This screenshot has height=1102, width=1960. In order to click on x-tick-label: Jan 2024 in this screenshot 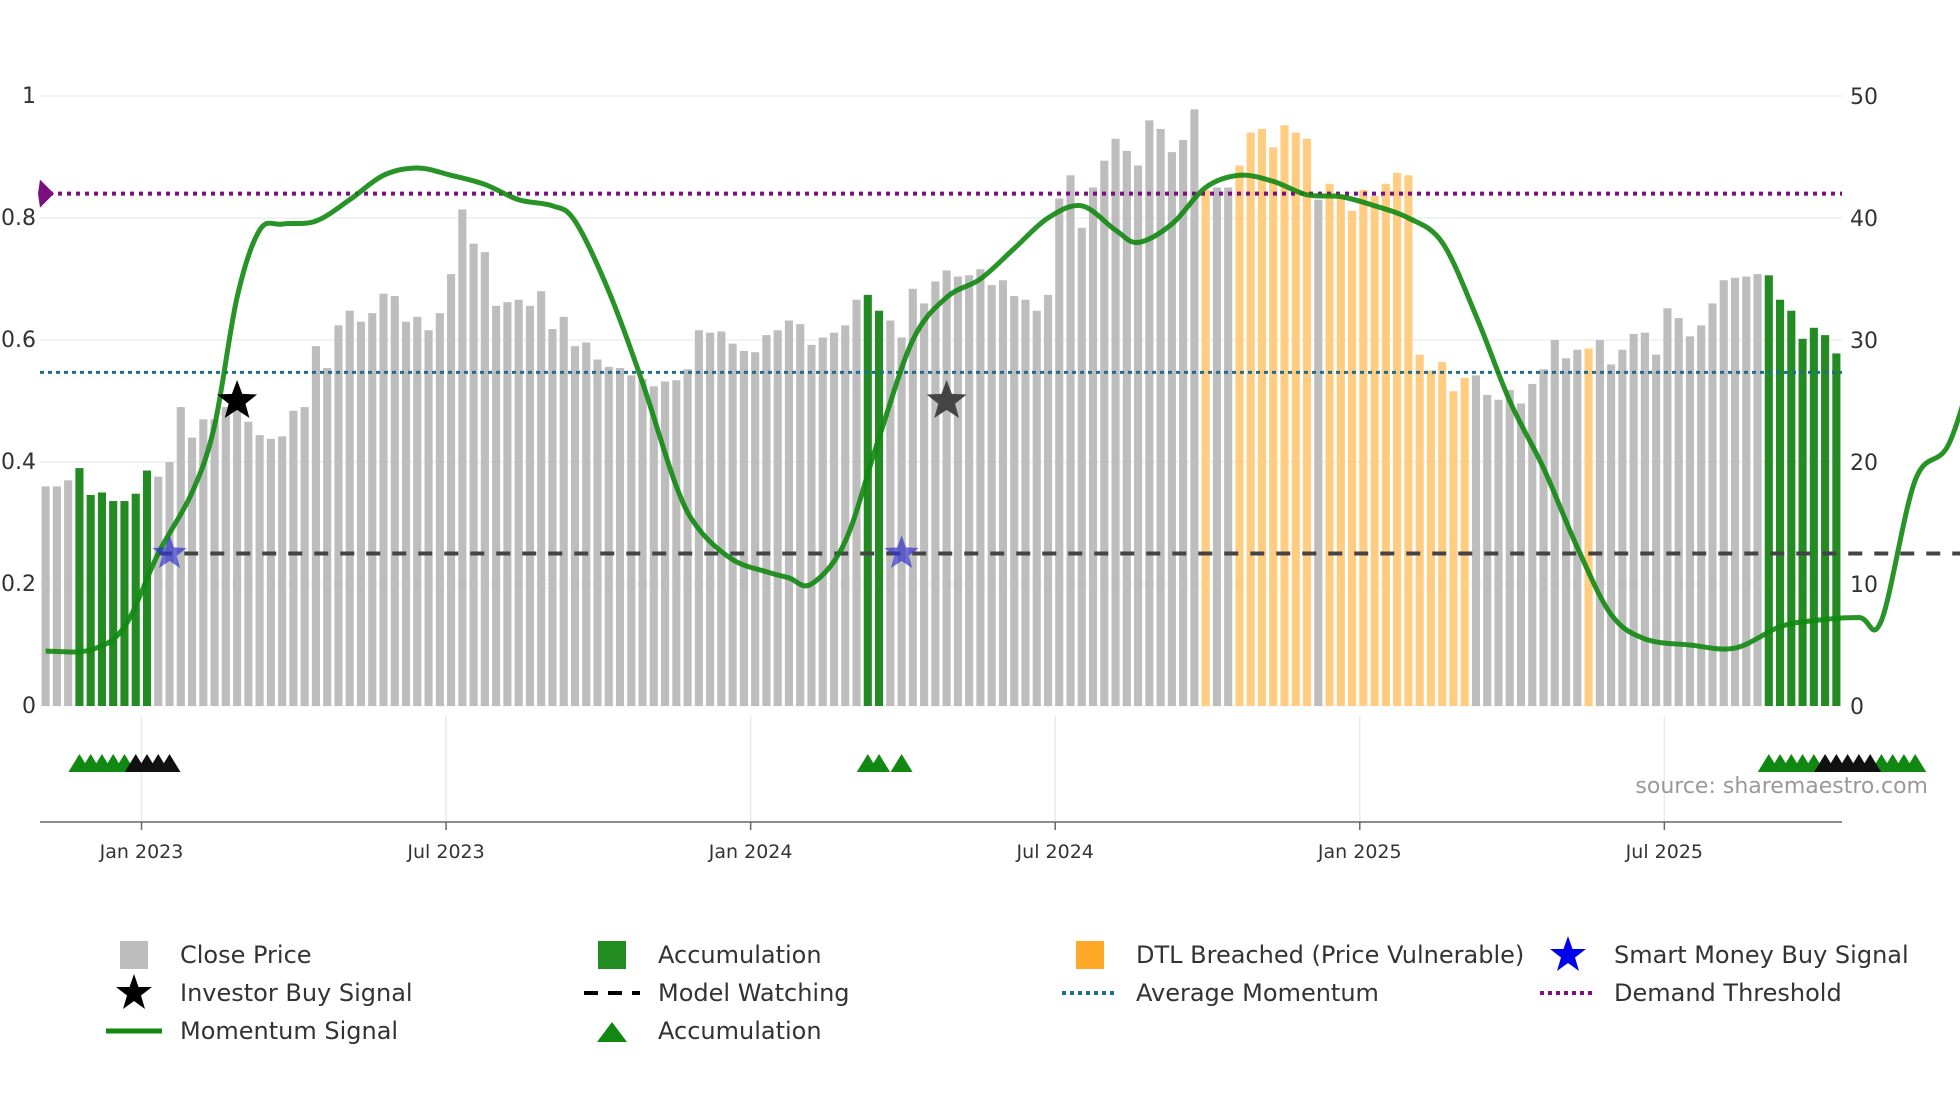, I will do `click(750, 852)`.